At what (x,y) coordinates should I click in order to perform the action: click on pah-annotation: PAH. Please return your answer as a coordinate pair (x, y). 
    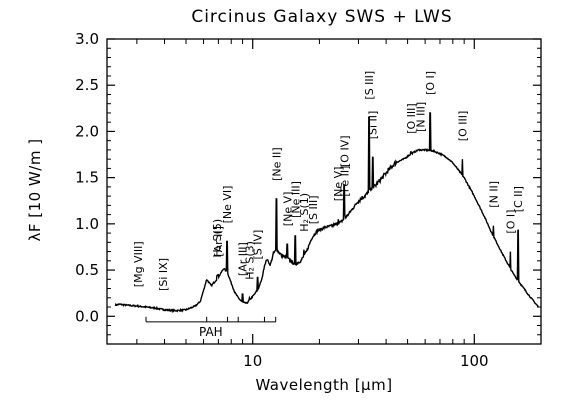
    Looking at the image, I should click on (211, 327).